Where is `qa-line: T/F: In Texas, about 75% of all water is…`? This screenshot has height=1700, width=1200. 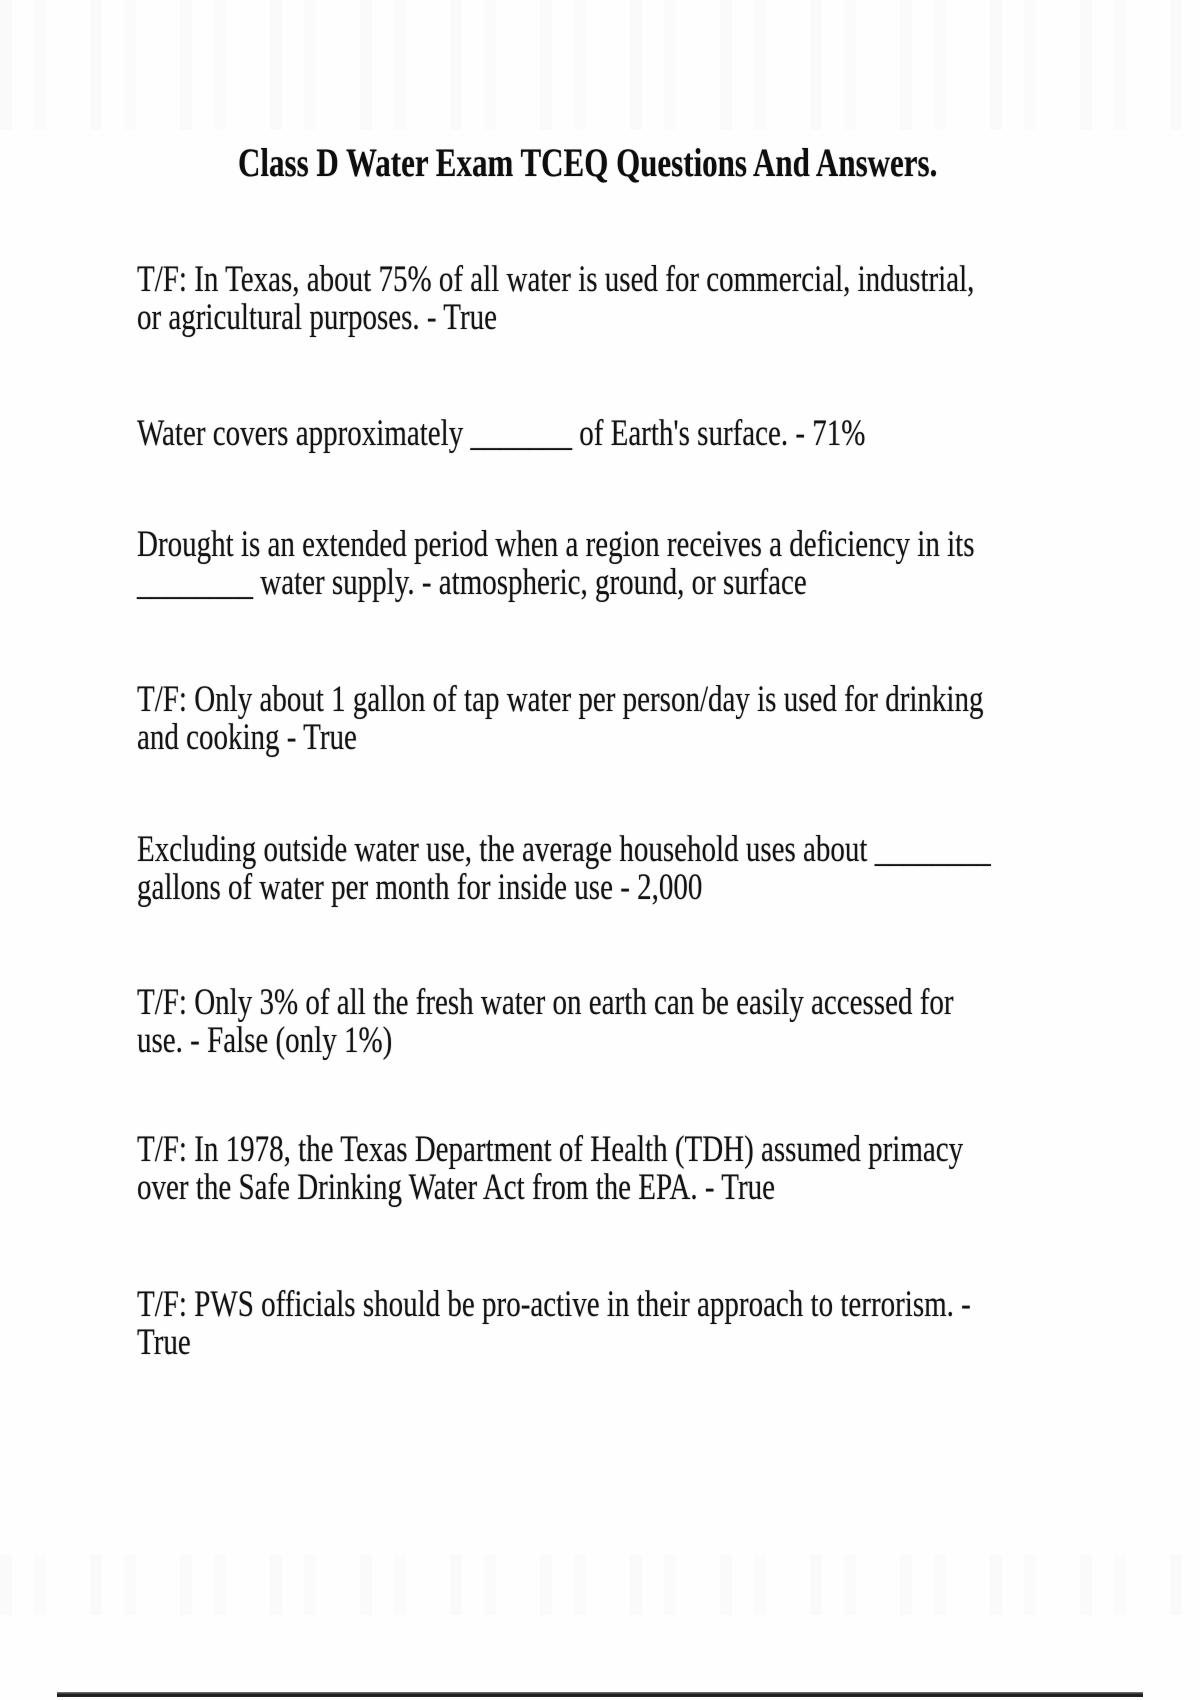
qa-line: T/F: In Texas, about 75% of all water is… is located at coordinates (556, 279).